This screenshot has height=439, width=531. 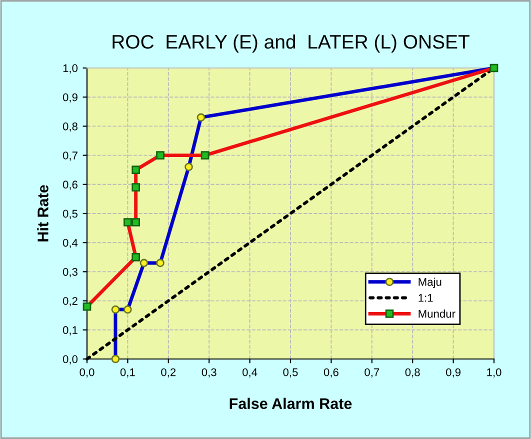 I want to click on y-tick-label: 0,7, so click(x=70, y=156).